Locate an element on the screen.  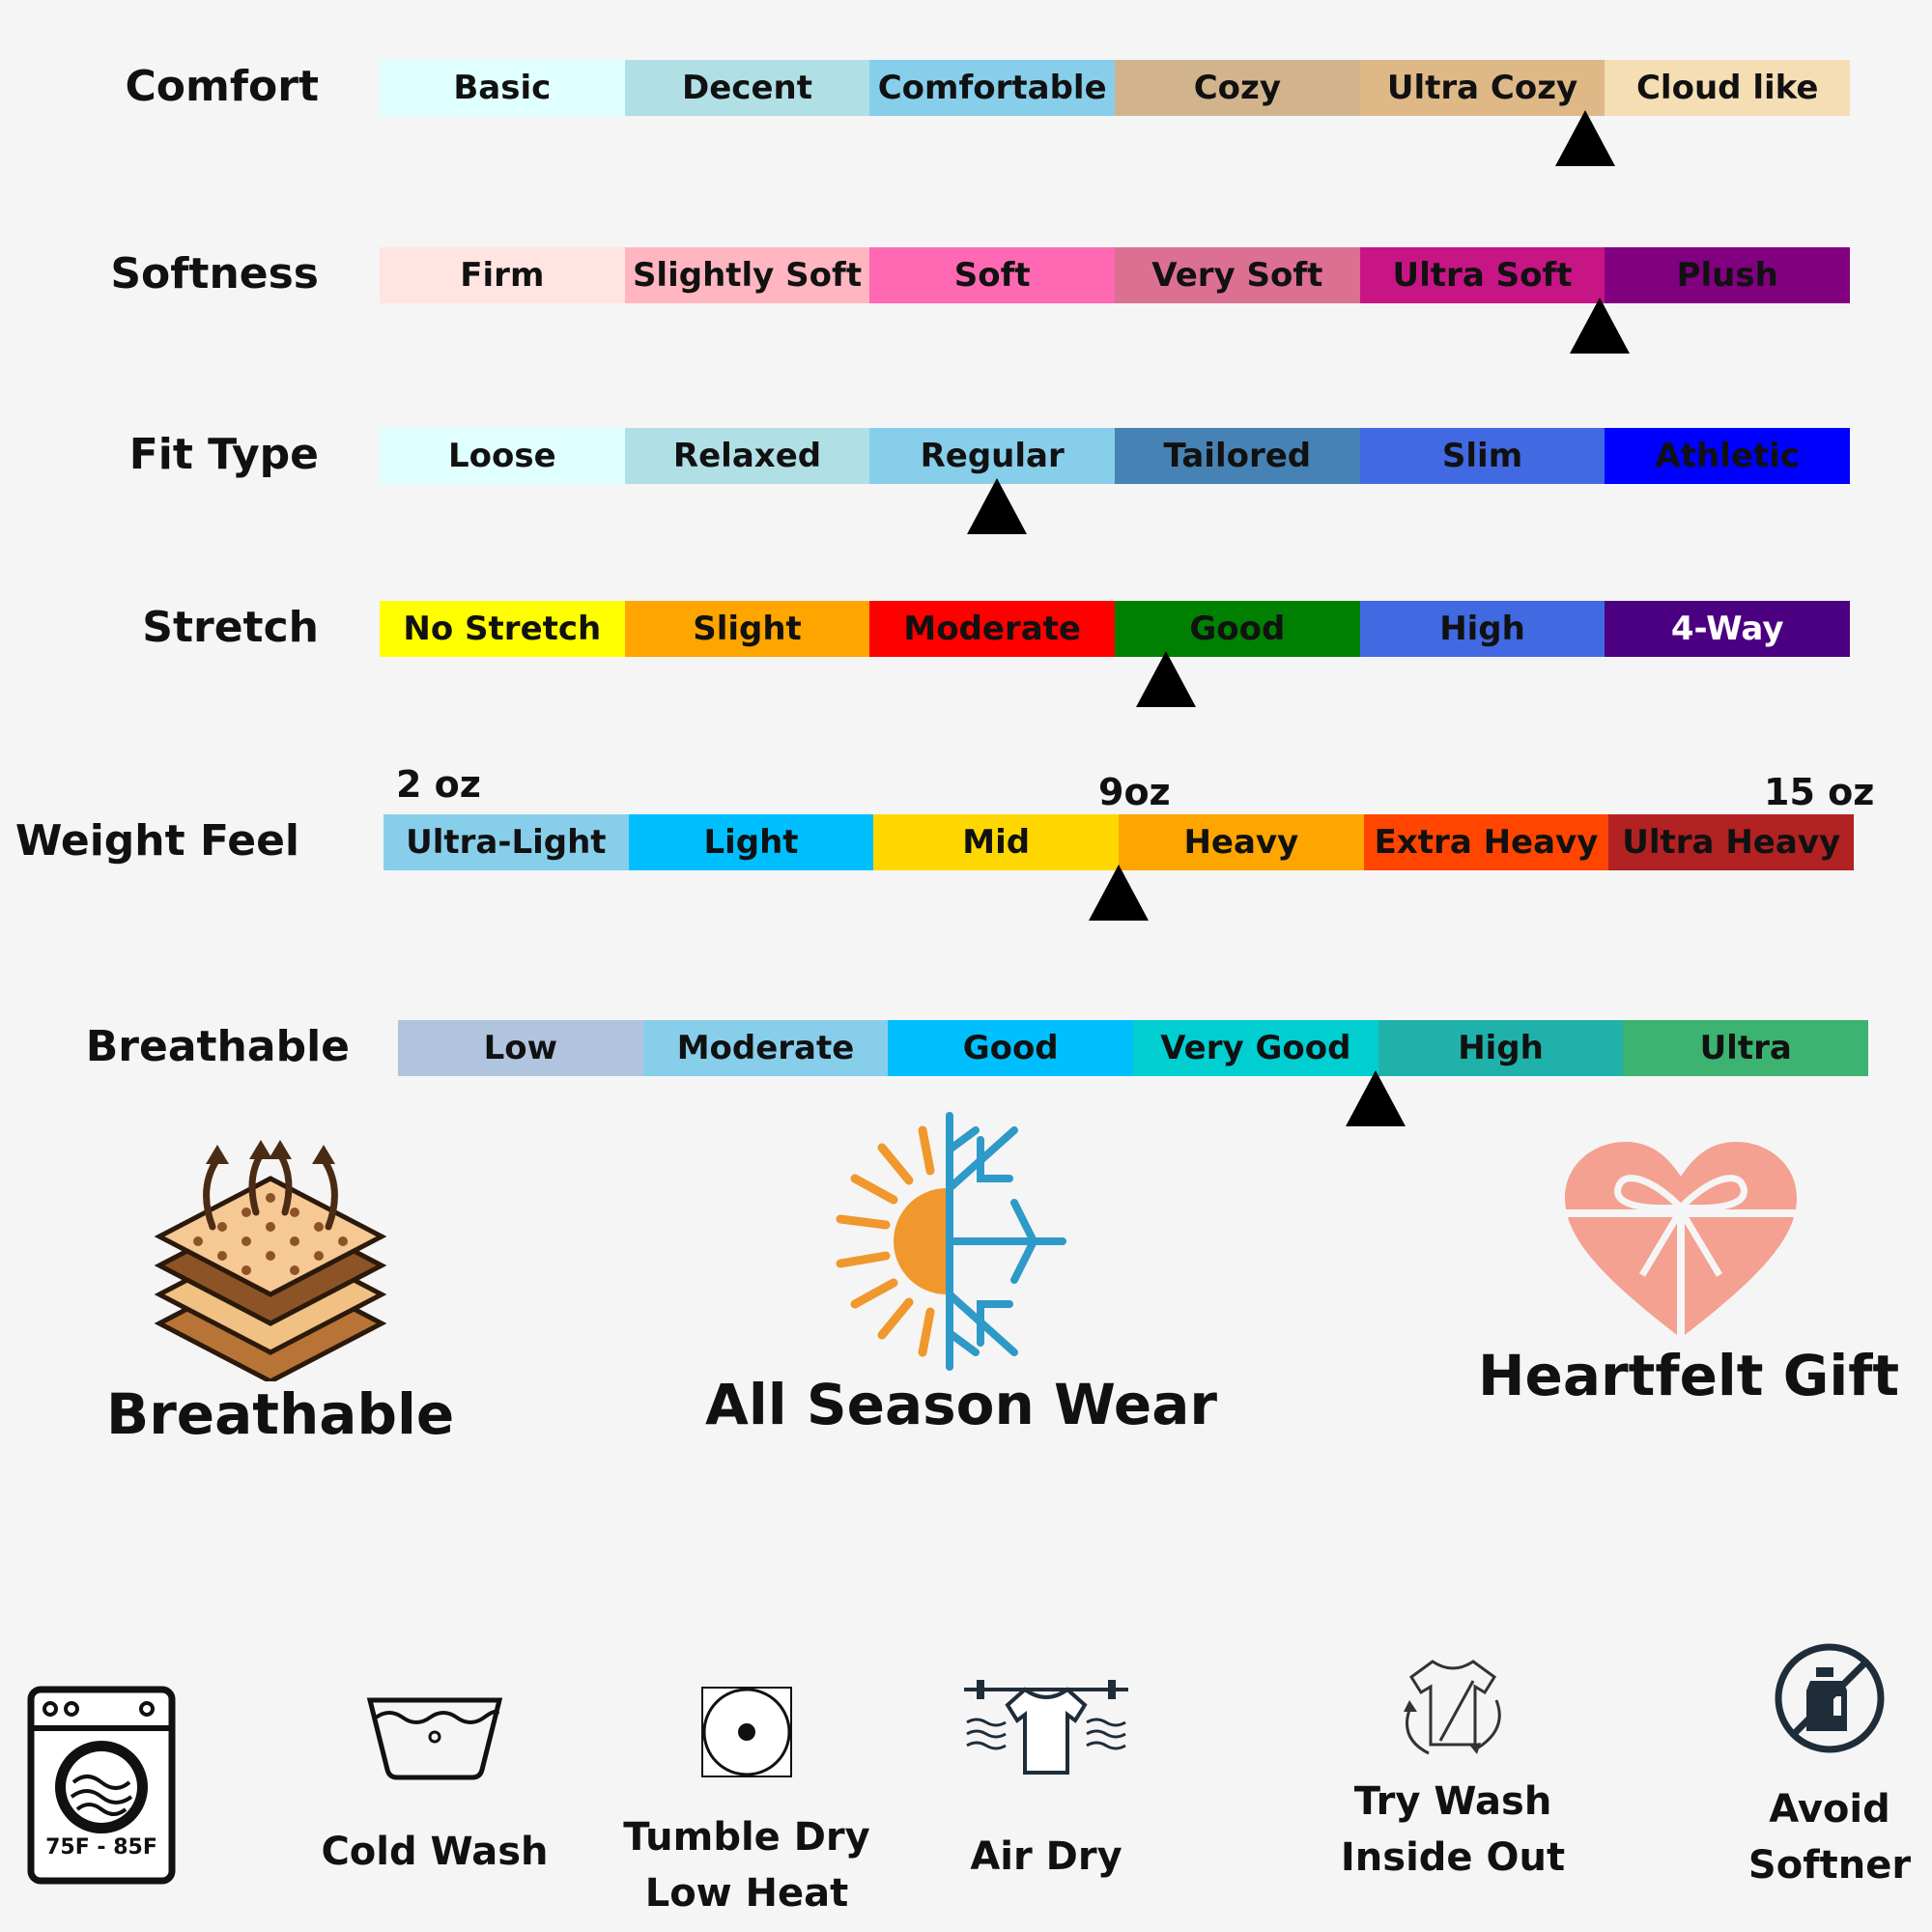
scale-segment: Loose is located at coordinates (502, 456).